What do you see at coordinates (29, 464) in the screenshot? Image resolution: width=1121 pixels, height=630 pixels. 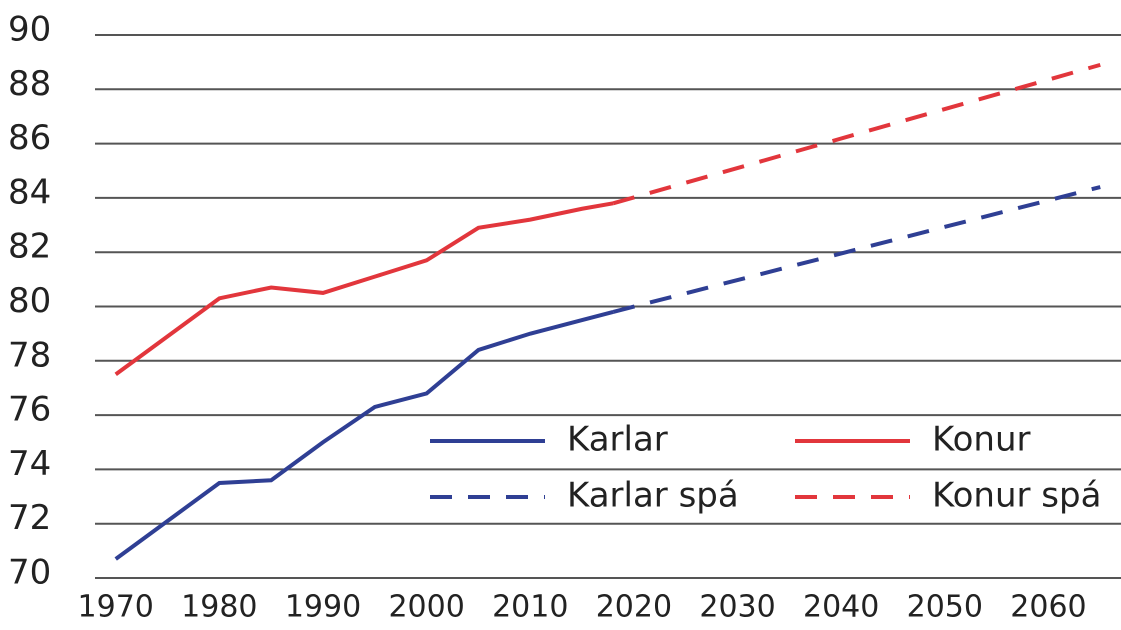 I see `y-tick-label: 74` at bounding box center [29, 464].